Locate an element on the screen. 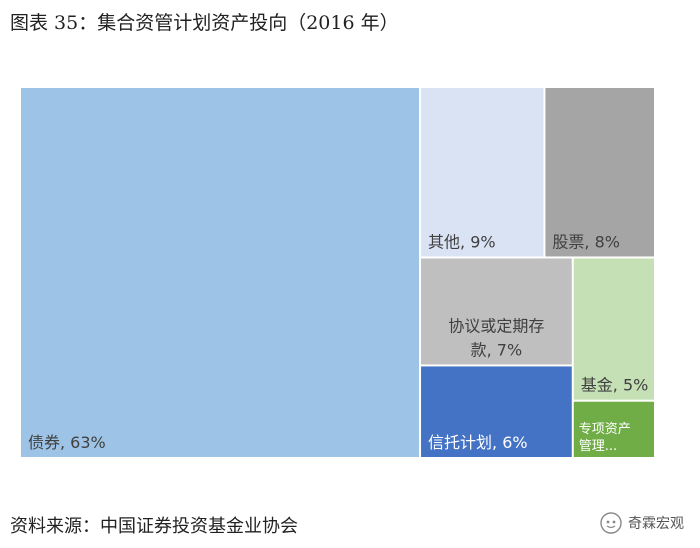 The image size is (700, 548). watermark: 奇霖宏观 is located at coordinates (642, 523).